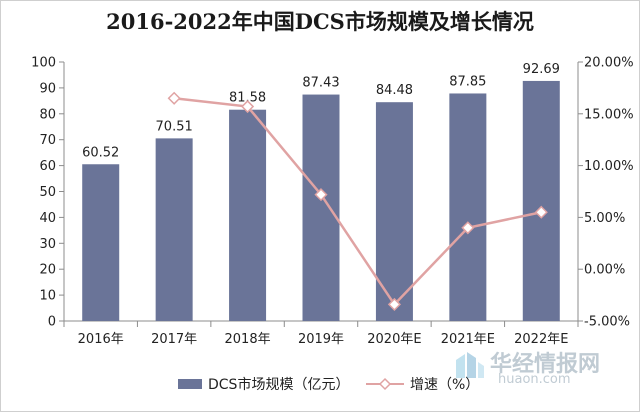 The width and height of the screenshot is (640, 412). Describe the element at coordinates (445, 385) in the screenshot. I see `legend-line-label: 增速（%）` at that location.